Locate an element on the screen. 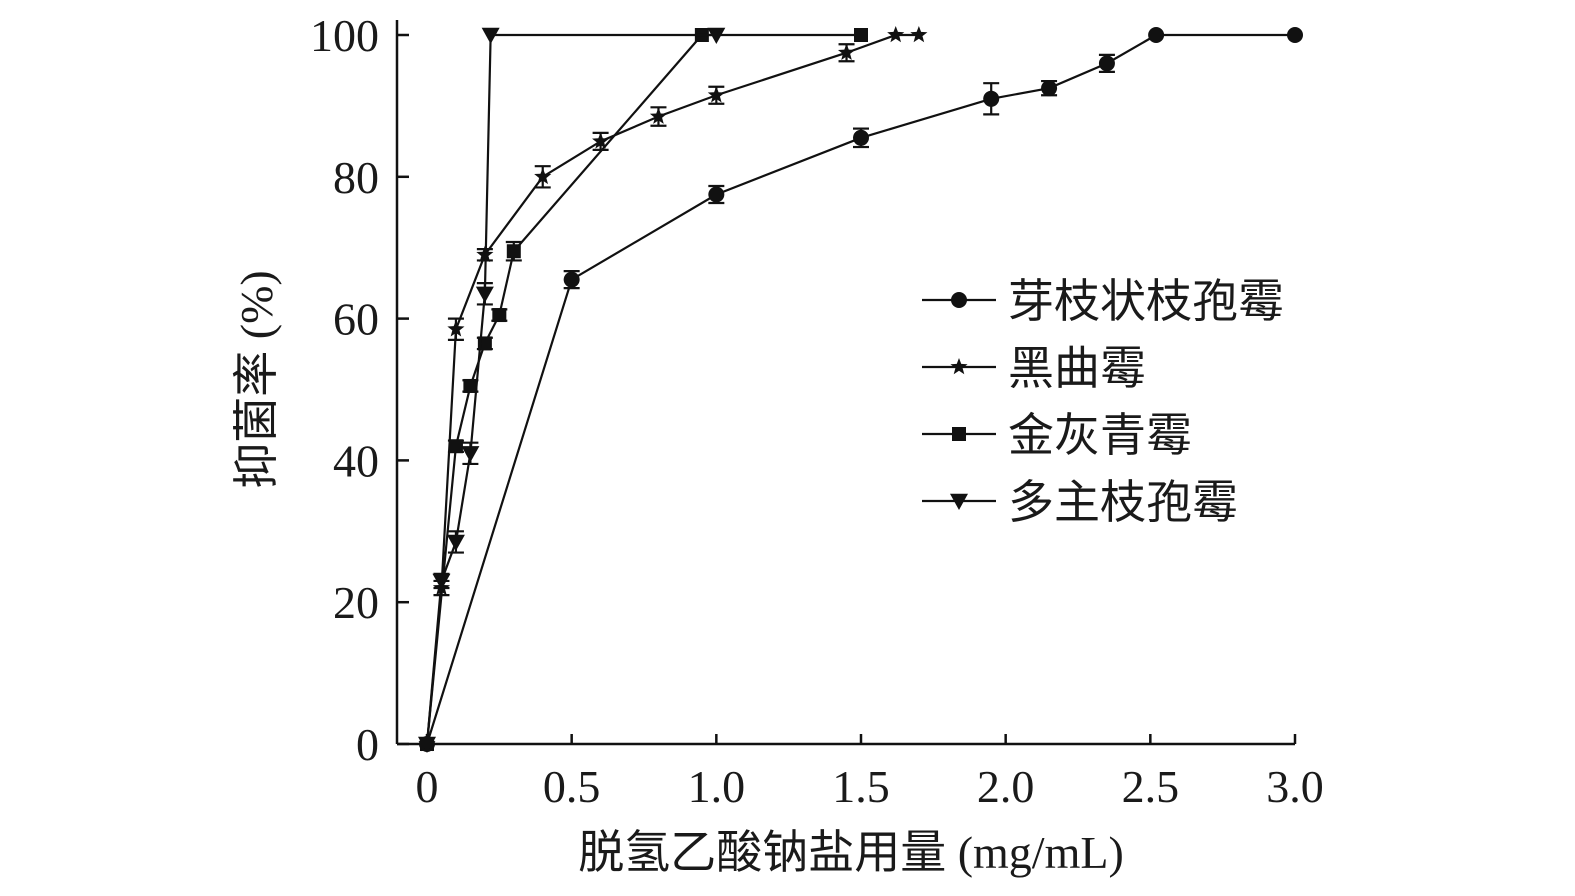 The height and width of the screenshot is (896, 1575). legend-item: 金灰青霉 is located at coordinates (1057, 435).